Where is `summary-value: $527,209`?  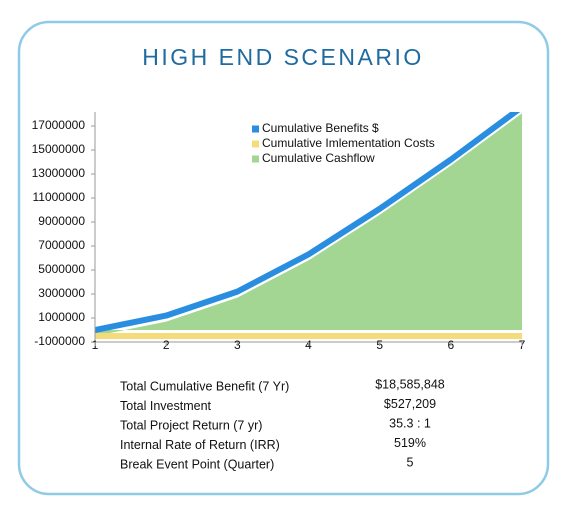 summary-value: $527,209 is located at coordinates (410, 404).